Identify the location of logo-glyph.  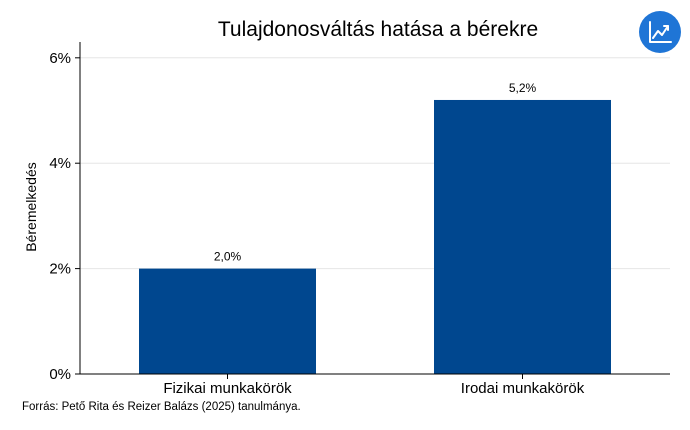
(660, 32).